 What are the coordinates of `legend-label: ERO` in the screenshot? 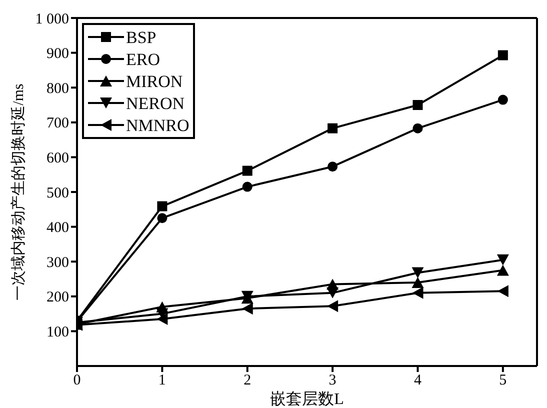 It's located at (143, 59).